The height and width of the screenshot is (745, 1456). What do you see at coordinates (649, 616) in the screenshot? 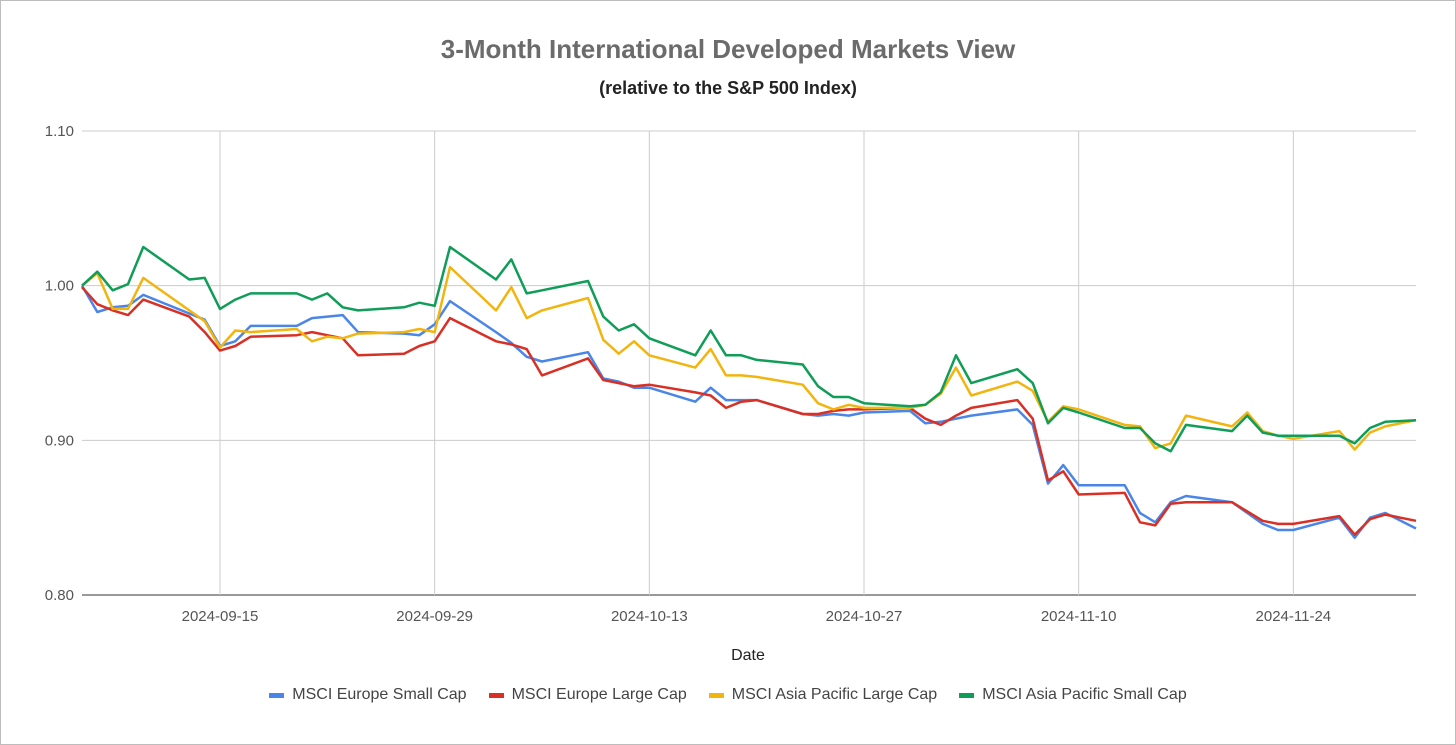
I see `x-tick-label: 2024-10-13` at bounding box center [649, 616].